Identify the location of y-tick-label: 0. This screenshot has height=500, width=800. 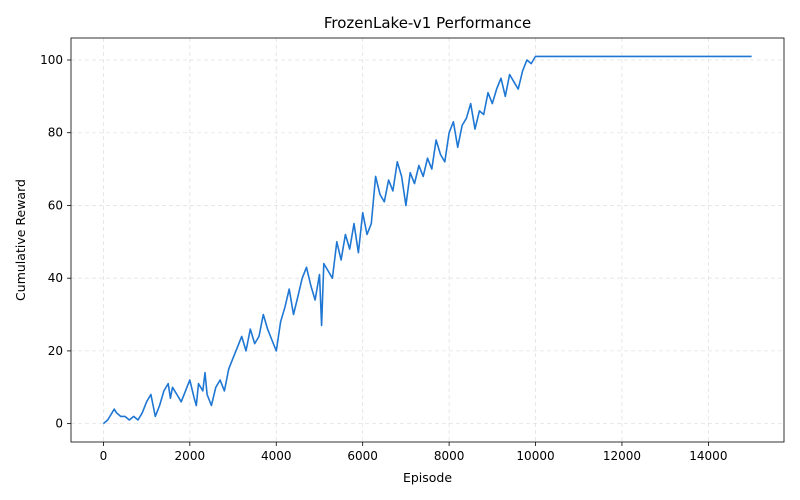
(59, 424).